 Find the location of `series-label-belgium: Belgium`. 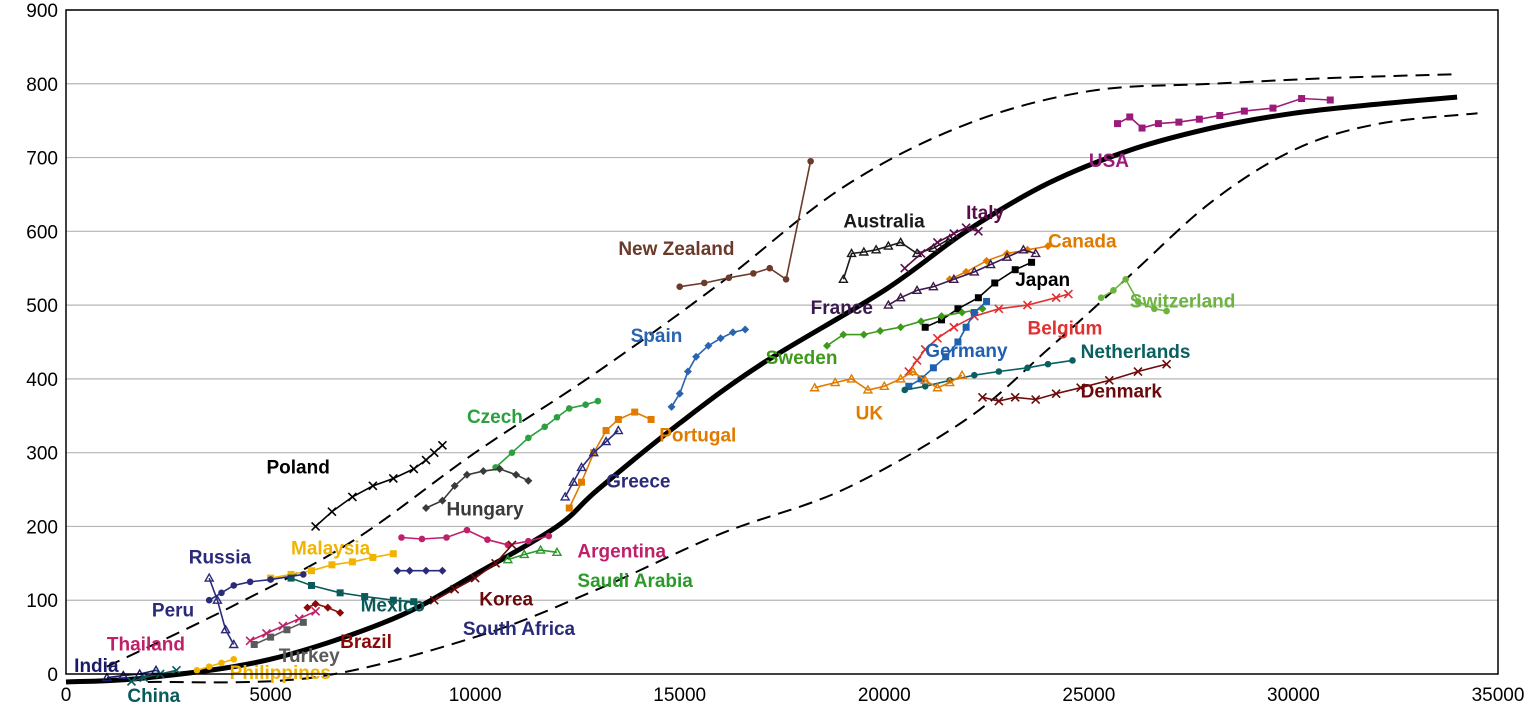

series-label-belgium: Belgium is located at coordinates (1064, 329).